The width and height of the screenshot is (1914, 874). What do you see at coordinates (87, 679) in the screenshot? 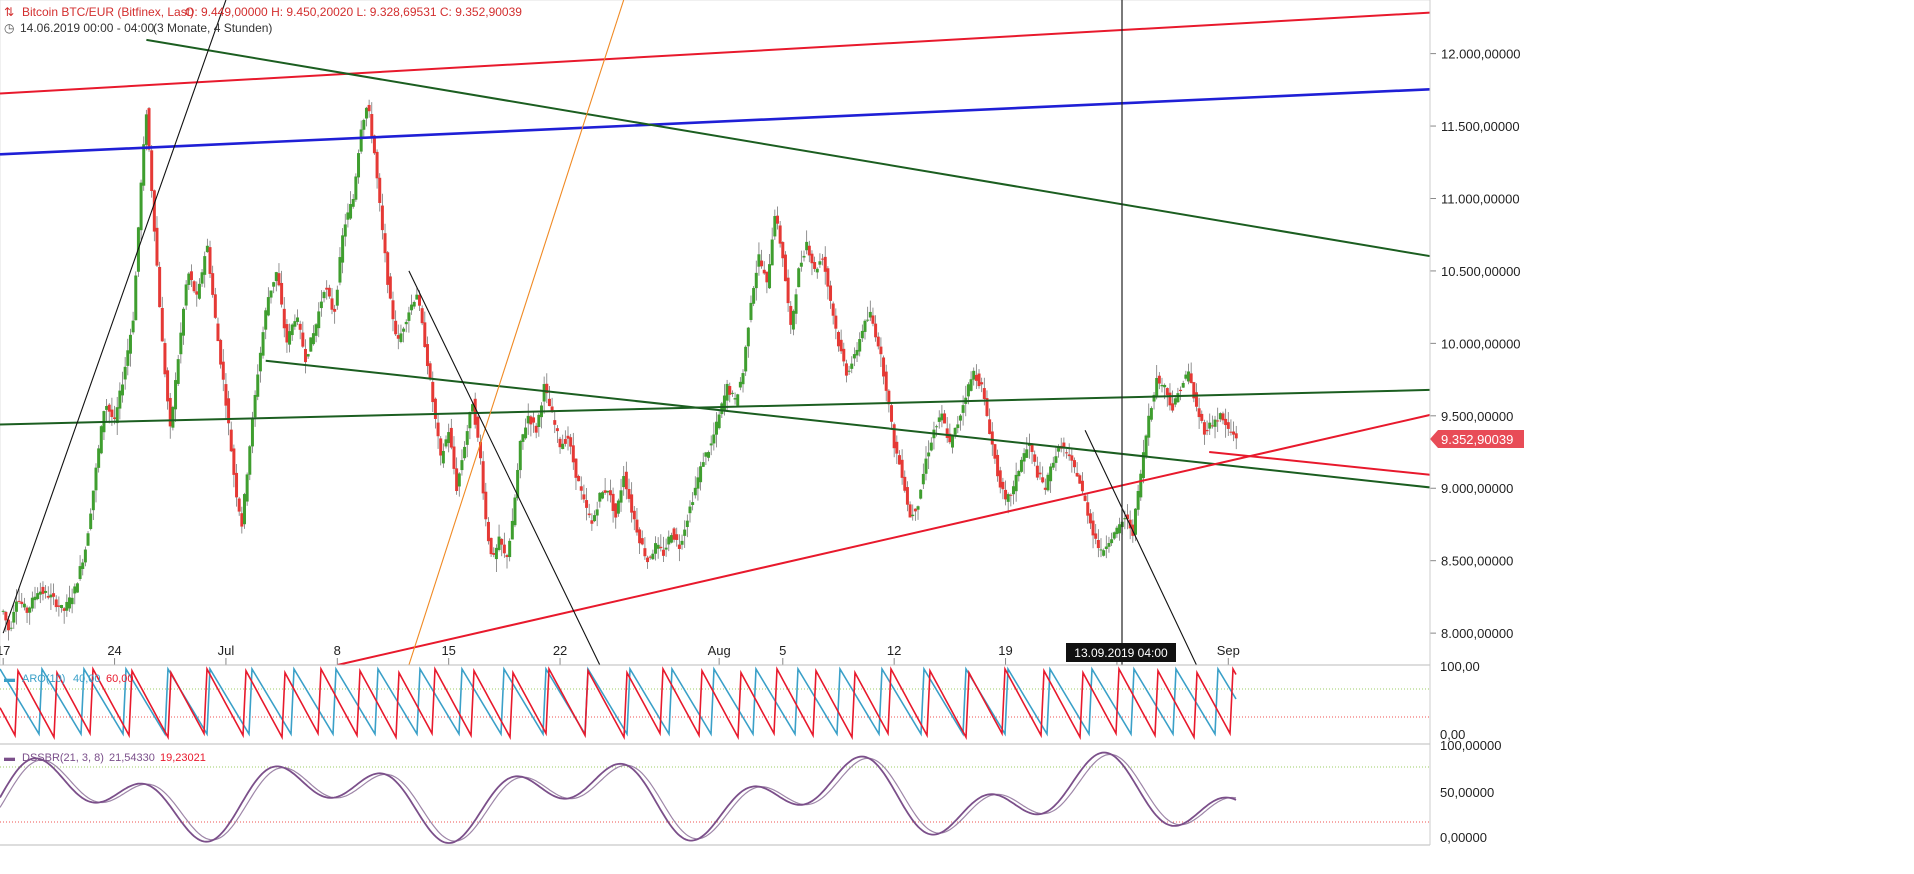
I see `aro-legend-up: 40,00` at bounding box center [87, 679].